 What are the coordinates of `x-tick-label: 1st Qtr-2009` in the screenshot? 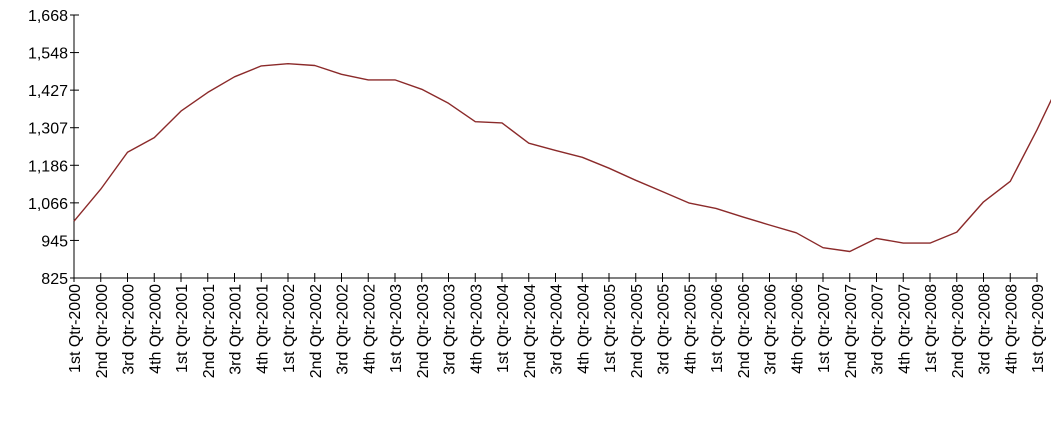 It's located at (1038, 328).